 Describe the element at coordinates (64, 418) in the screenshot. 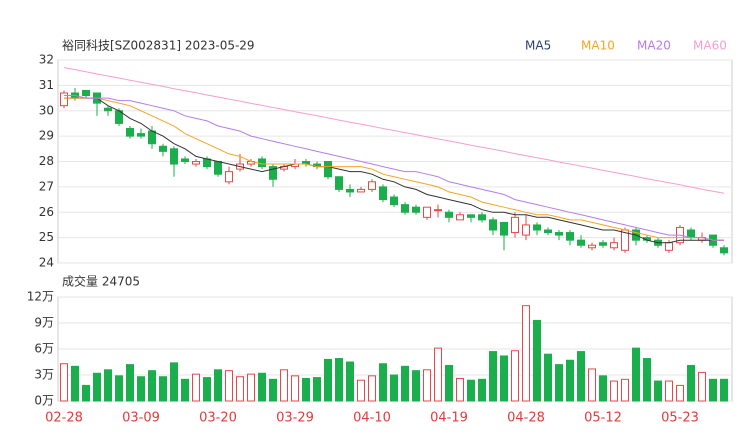

I see `x-tick-label: 02-28` at that location.